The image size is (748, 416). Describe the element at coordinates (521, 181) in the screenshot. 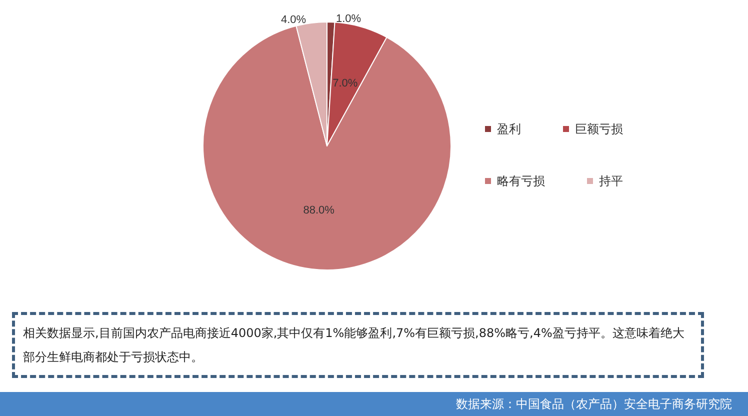

I see `legend-label: 略有亏损` at that location.